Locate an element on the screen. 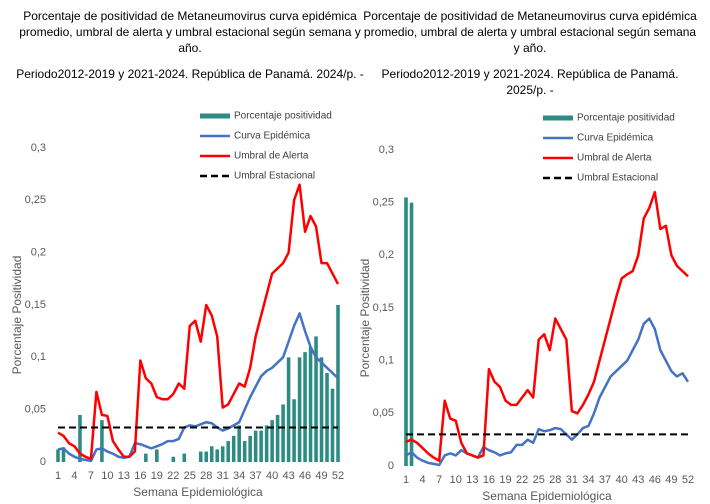 This screenshot has width=710, height=504. y-tick-label: 0,25 is located at coordinates (35, 200).